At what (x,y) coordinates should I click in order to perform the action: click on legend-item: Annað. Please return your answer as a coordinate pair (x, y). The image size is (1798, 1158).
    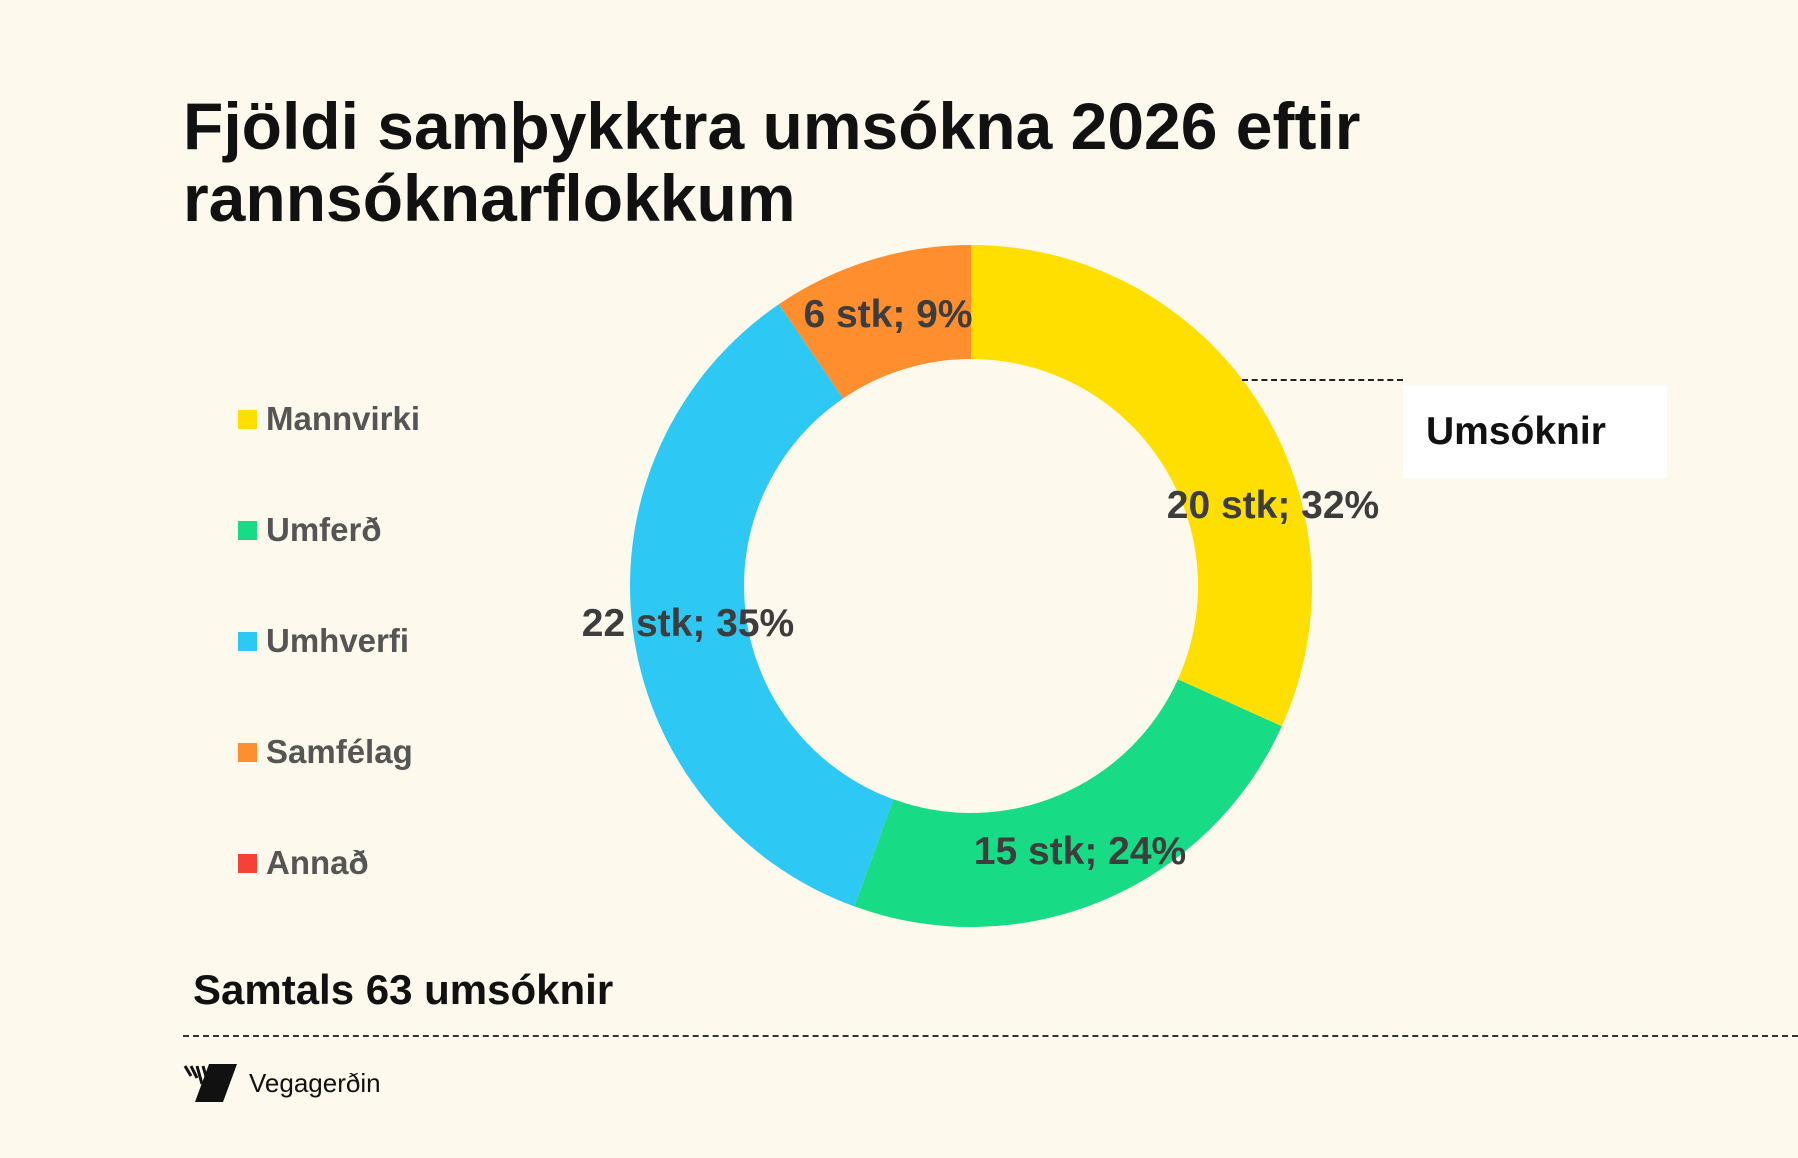
    Looking at the image, I should click on (303, 863).